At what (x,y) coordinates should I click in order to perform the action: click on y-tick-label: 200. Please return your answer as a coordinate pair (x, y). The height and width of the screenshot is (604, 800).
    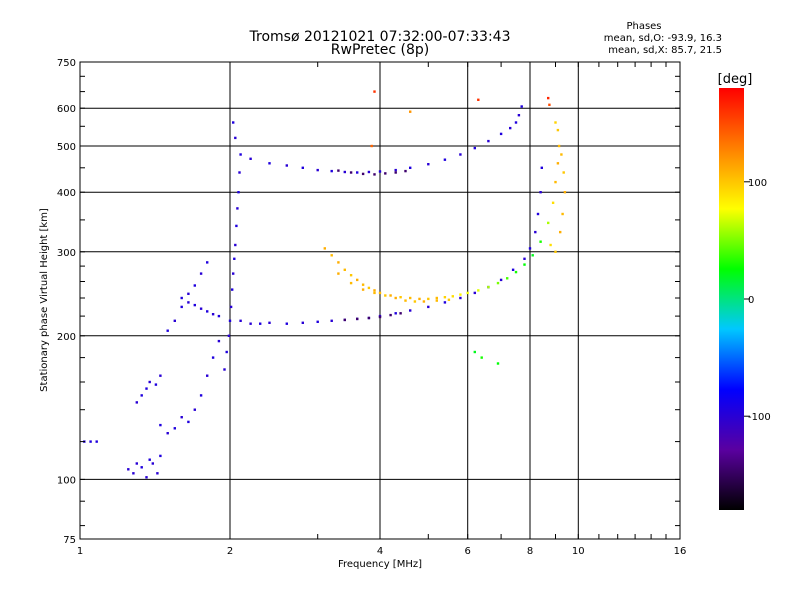
    Looking at the image, I should click on (66, 337).